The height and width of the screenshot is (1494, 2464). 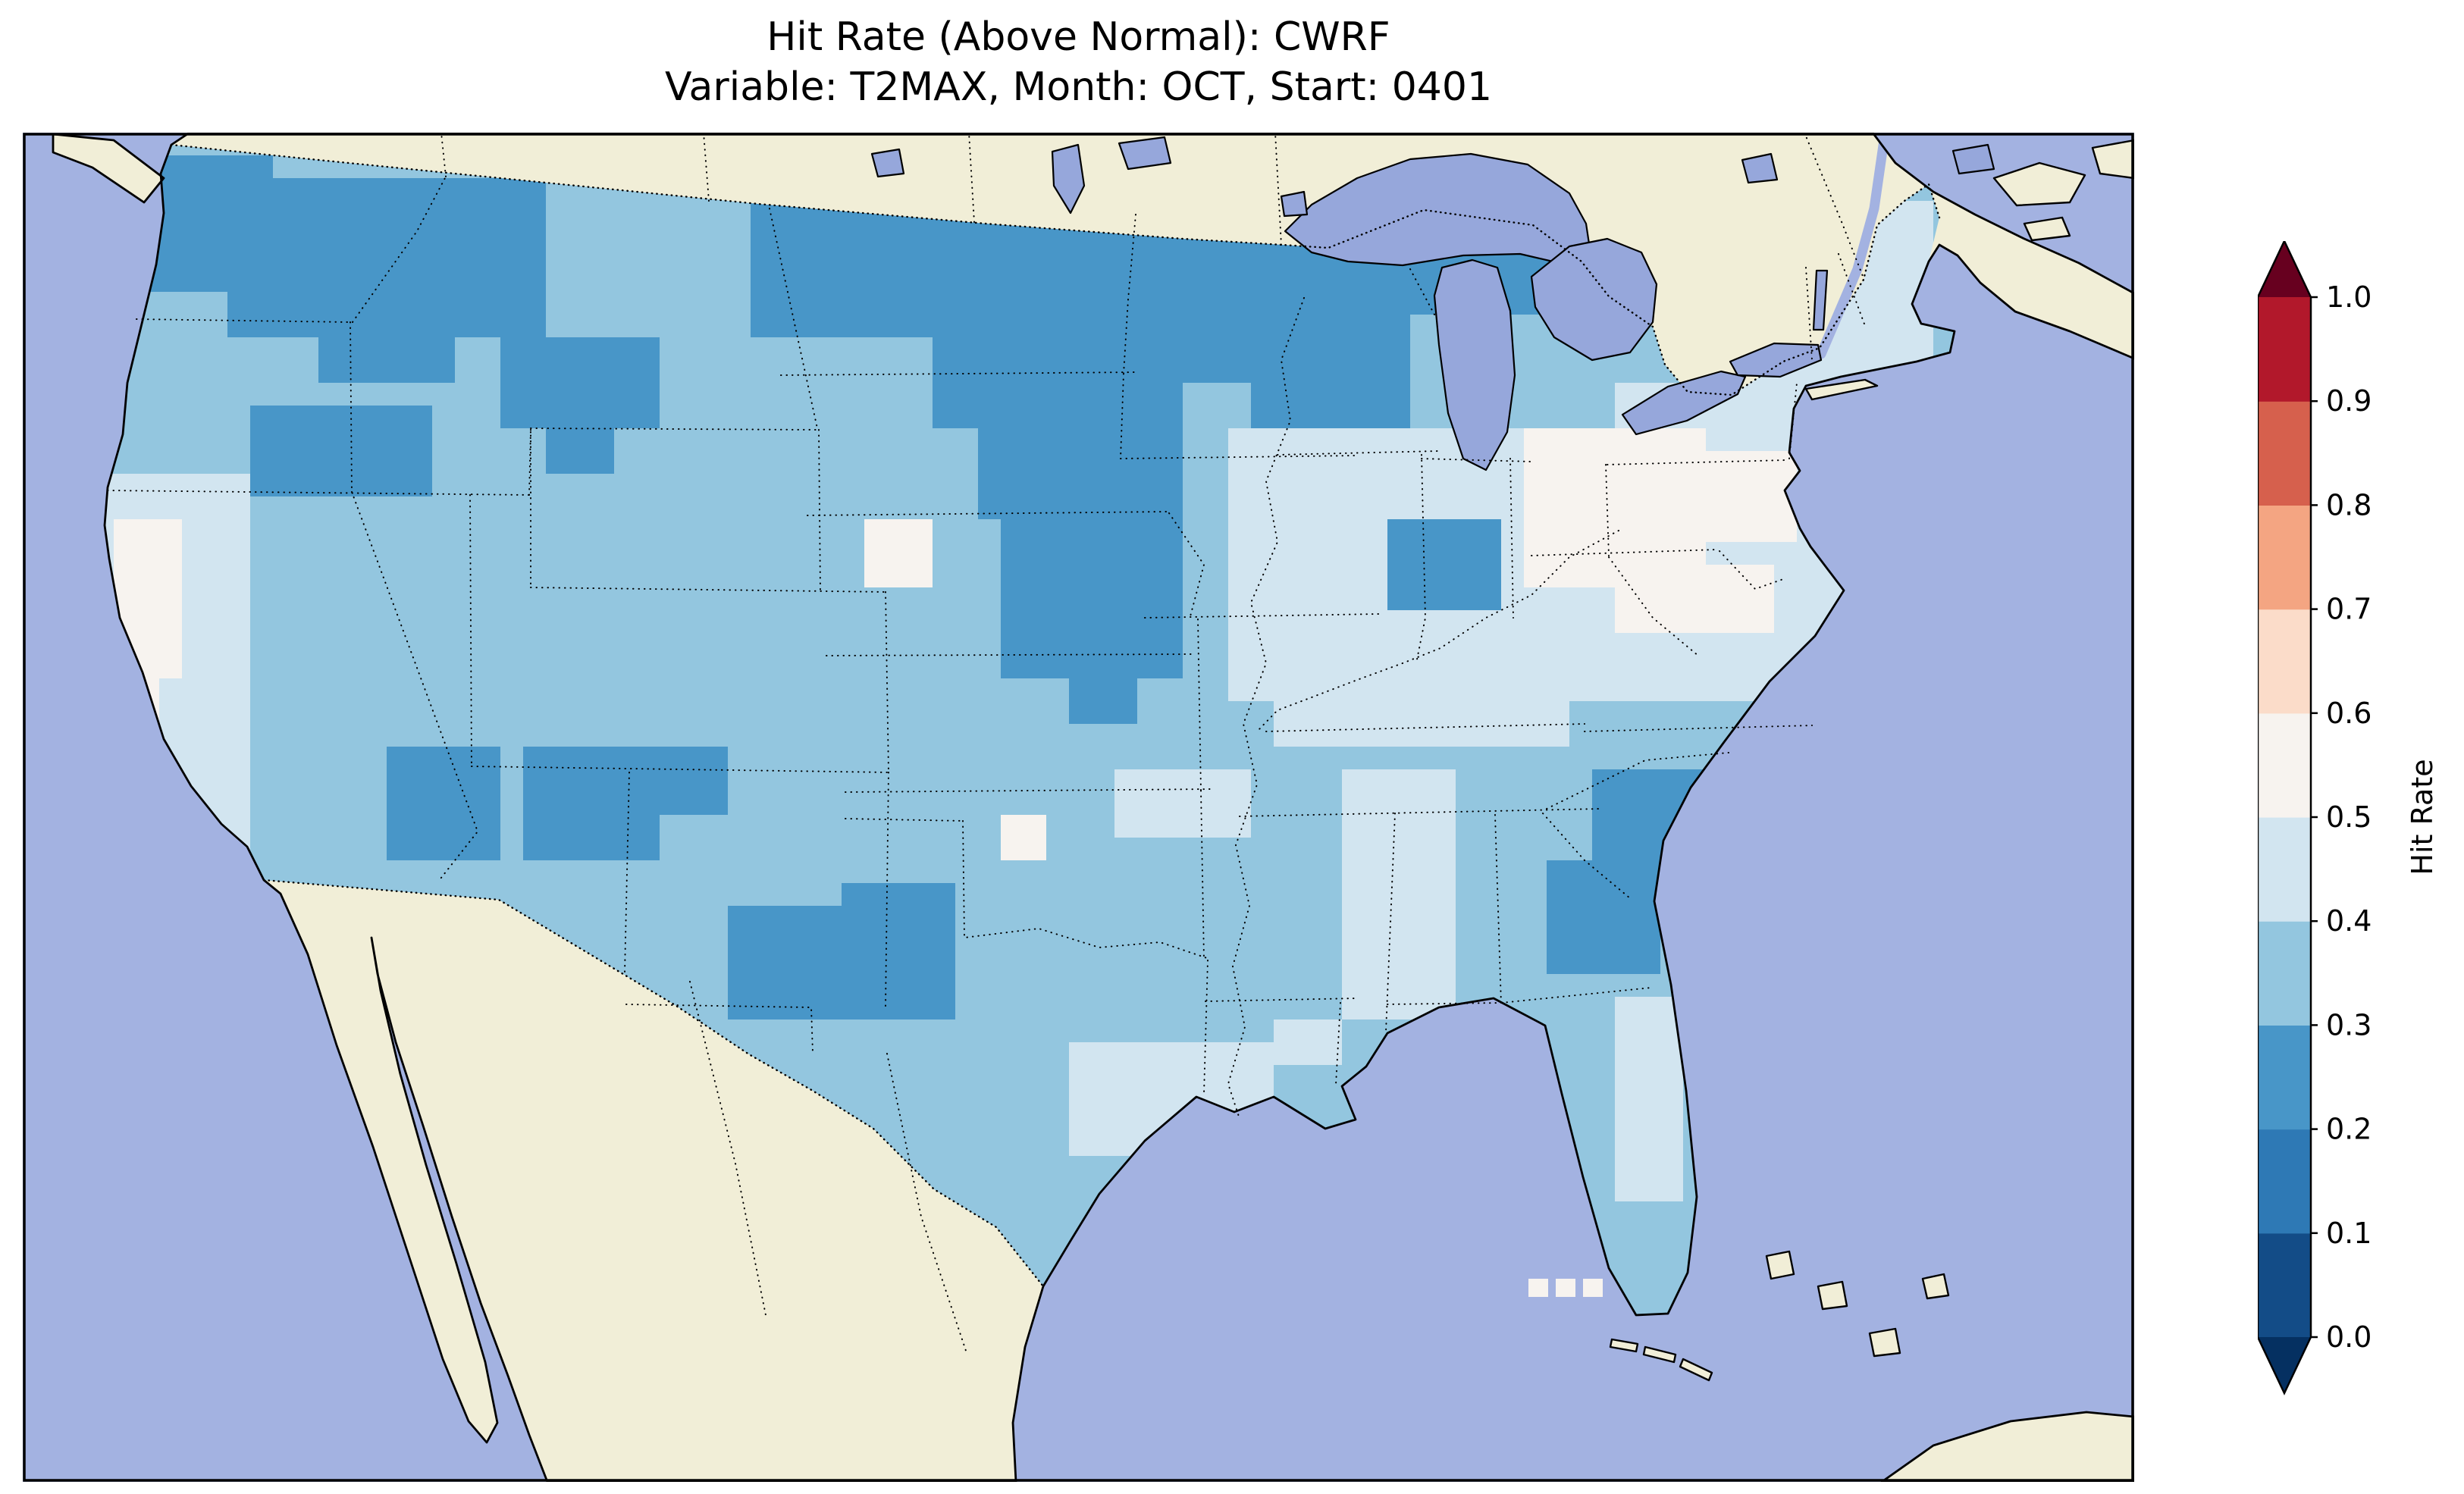 I want to click on title-line-1: Hit Rate (Above Normal): CWRF, so click(x=1078, y=37).